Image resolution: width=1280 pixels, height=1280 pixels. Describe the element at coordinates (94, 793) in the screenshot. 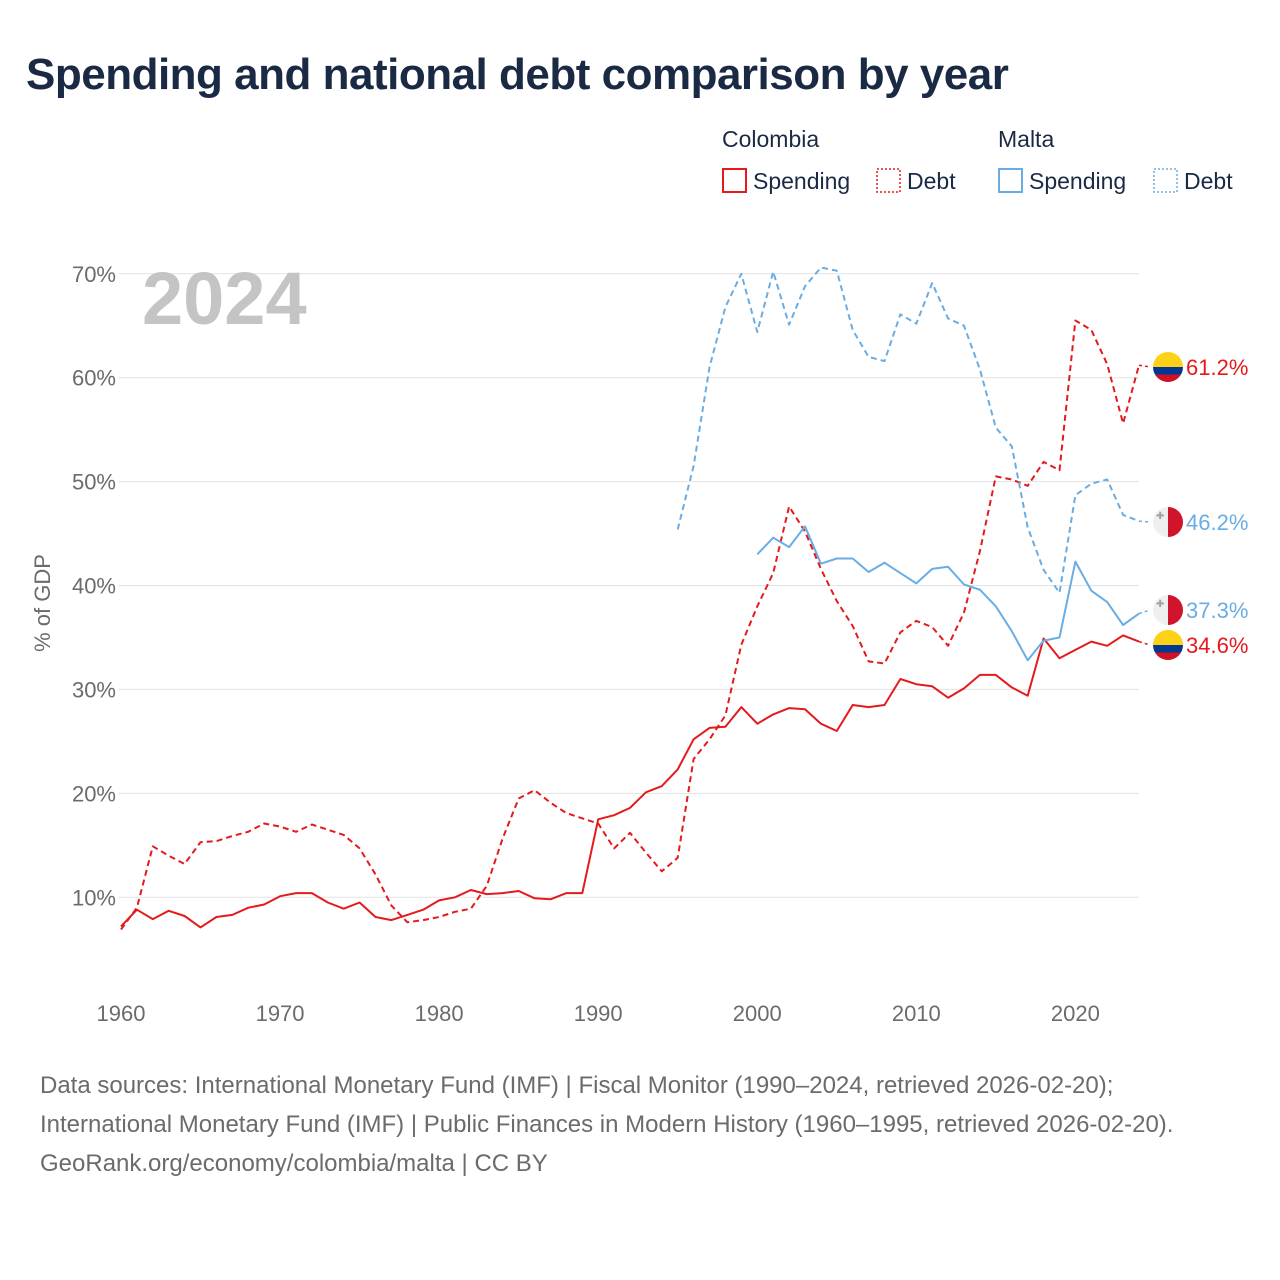

I see `y-tick-label: 20%` at that location.